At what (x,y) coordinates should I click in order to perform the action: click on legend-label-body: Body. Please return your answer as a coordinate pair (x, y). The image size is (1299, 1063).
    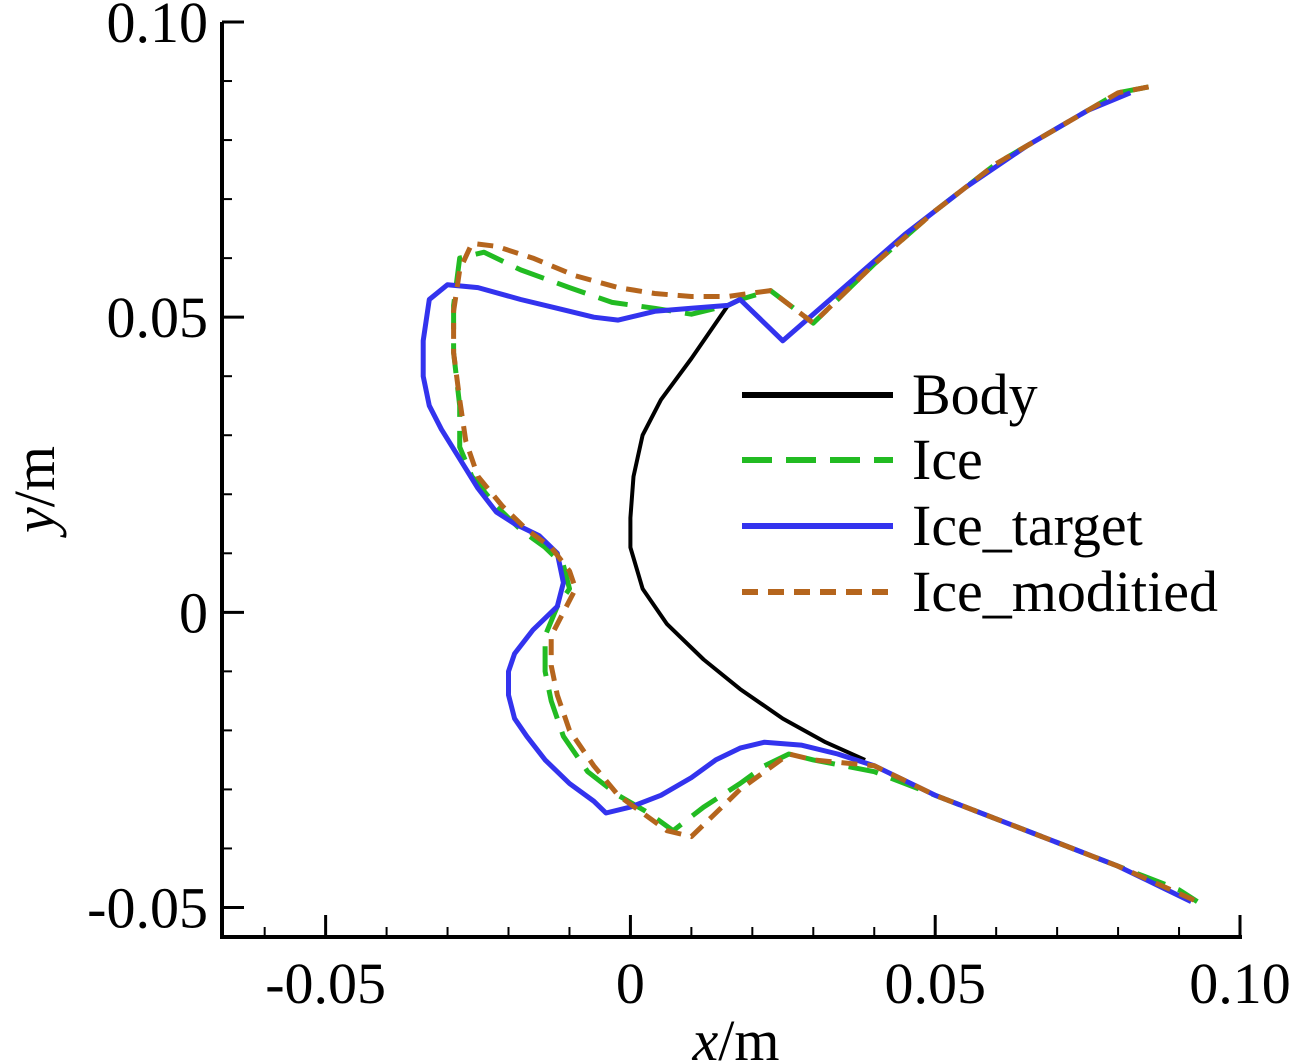
    Looking at the image, I should click on (975, 394).